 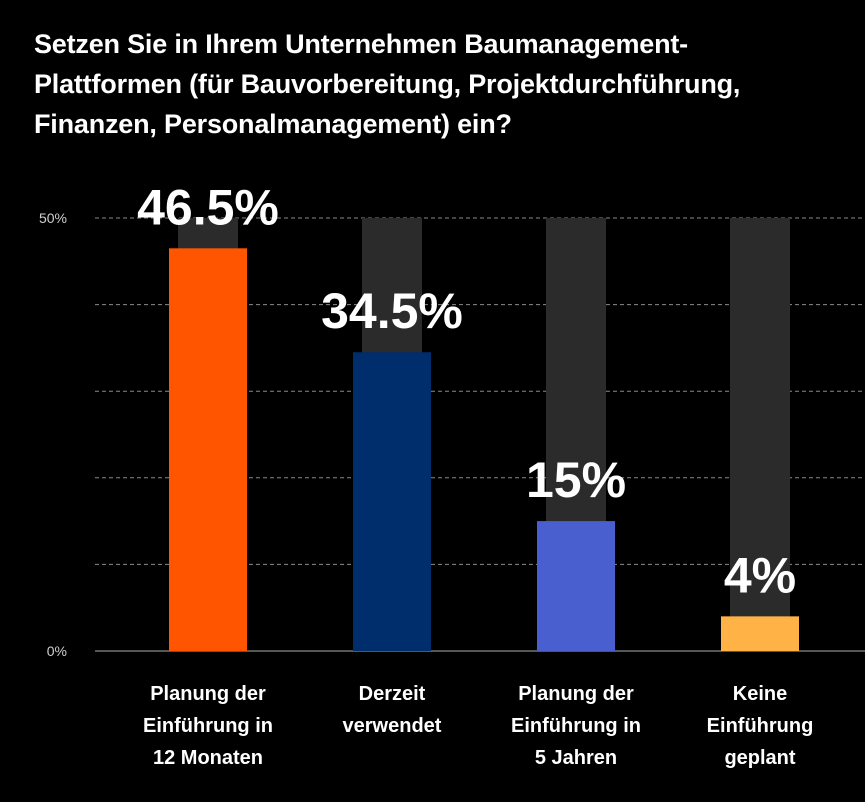 What do you see at coordinates (57, 651) in the screenshot?
I see `y-tick-label: 0%` at bounding box center [57, 651].